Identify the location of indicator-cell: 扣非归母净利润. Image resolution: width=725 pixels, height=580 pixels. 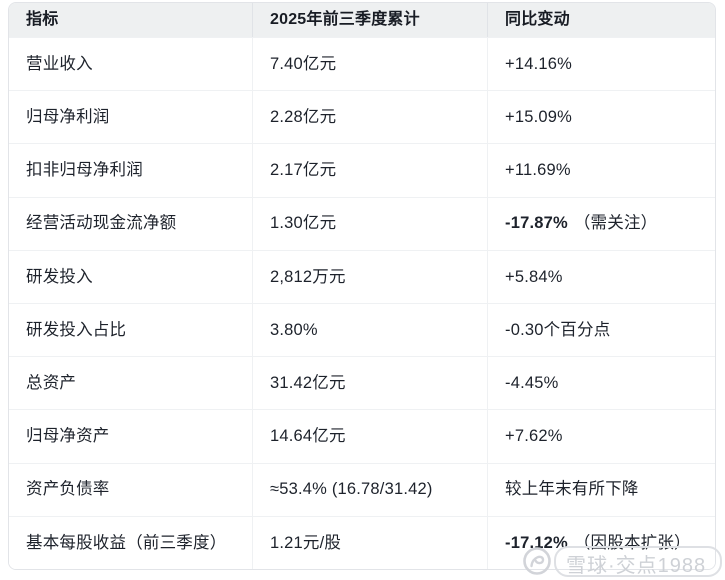
(84, 170).